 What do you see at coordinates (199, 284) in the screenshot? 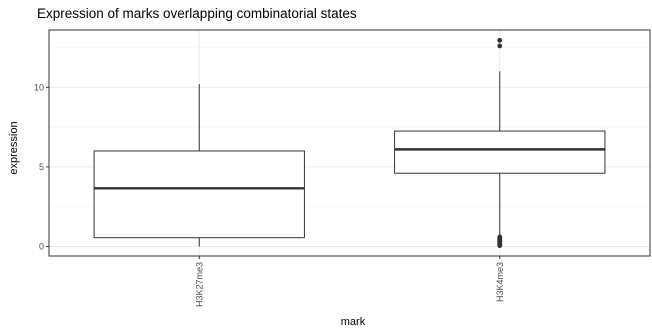
I see `x-tick-label: H3K27me3` at bounding box center [199, 284].